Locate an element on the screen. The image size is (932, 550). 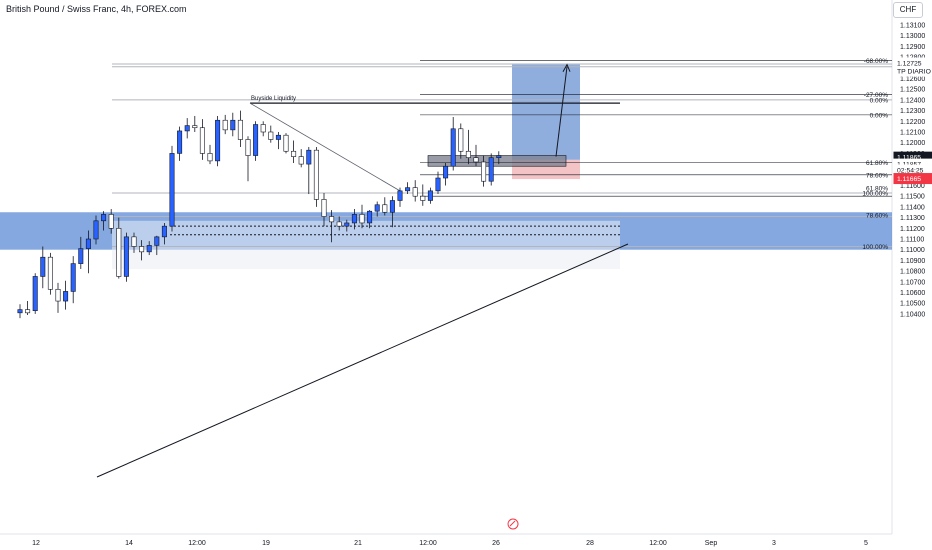
replay-icon is located at coordinates (513, 524).